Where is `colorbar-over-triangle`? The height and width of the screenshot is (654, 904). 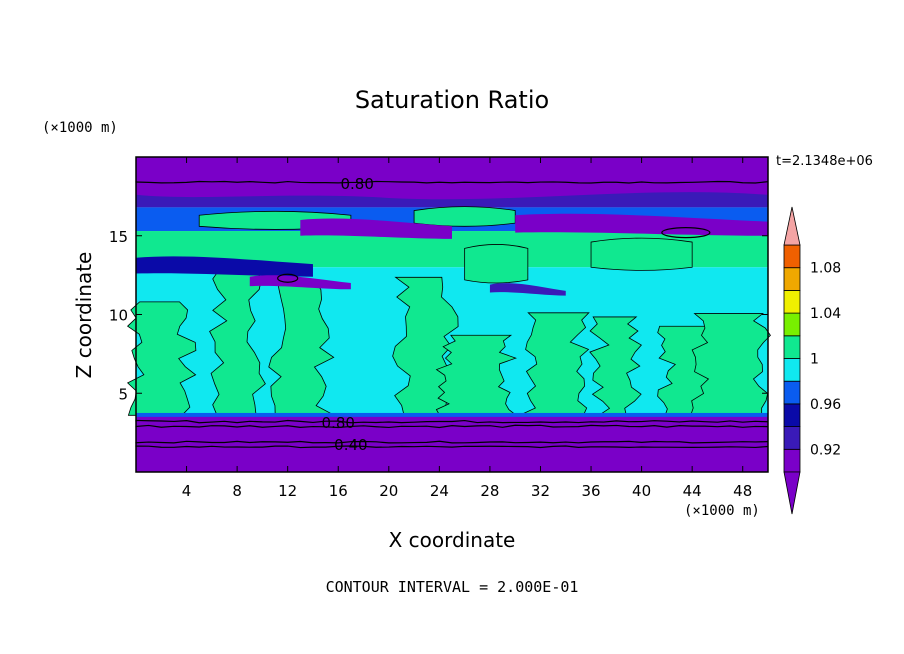
colorbar-over-triangle is located at coordinates (792, 226).